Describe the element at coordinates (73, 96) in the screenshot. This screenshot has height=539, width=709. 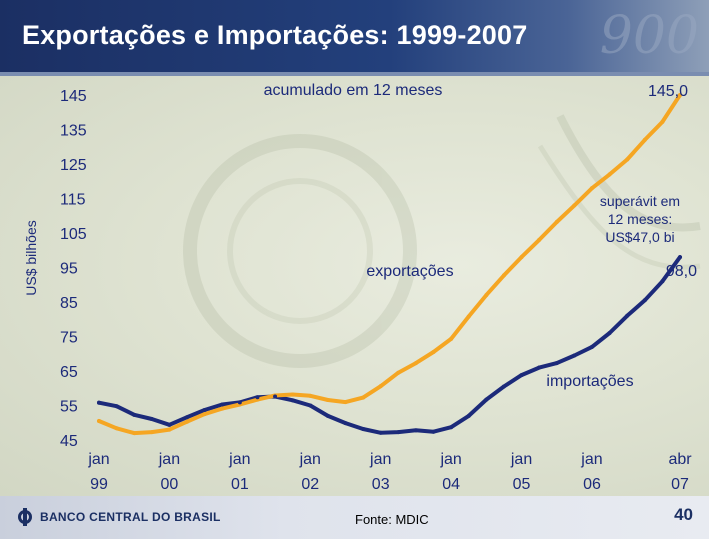
I see `y-tick-label: 145` at that location.